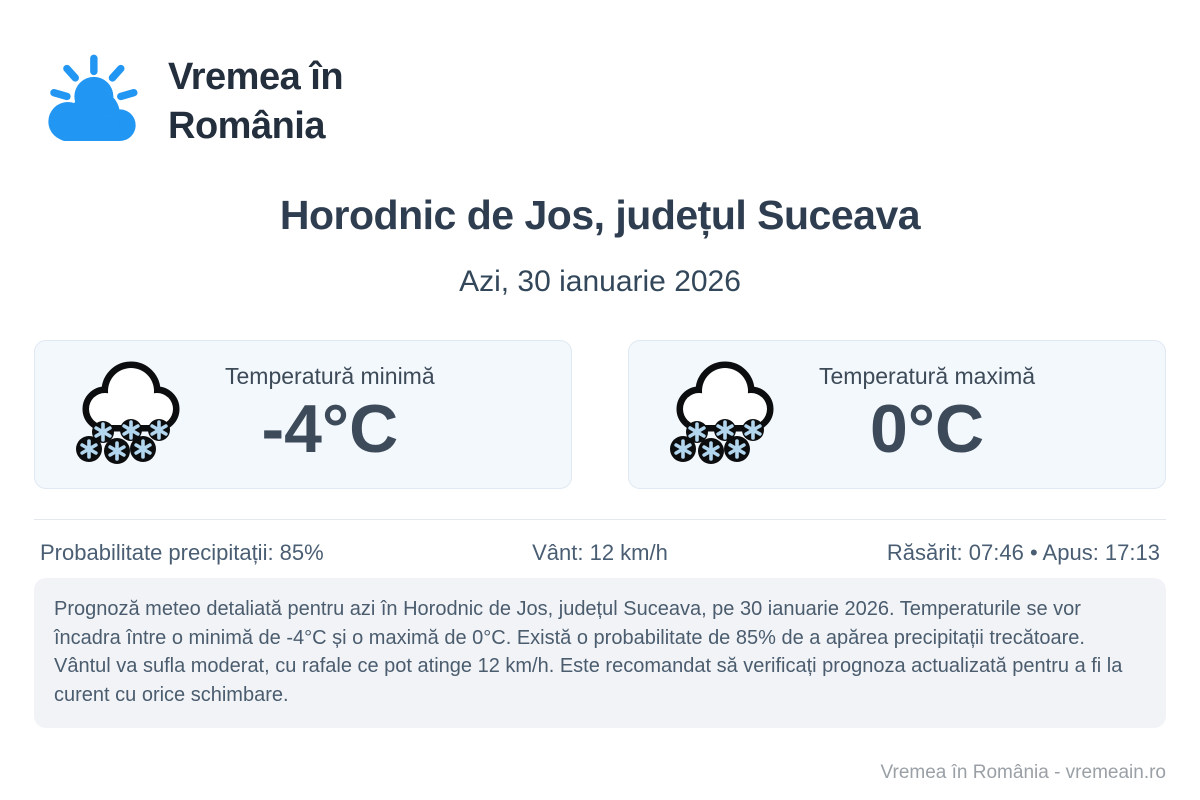 This screenshot has width=1200, height=800. Describe the element at coordinates (600, 519) in the screenshot. I see `stats-divider` at that location.